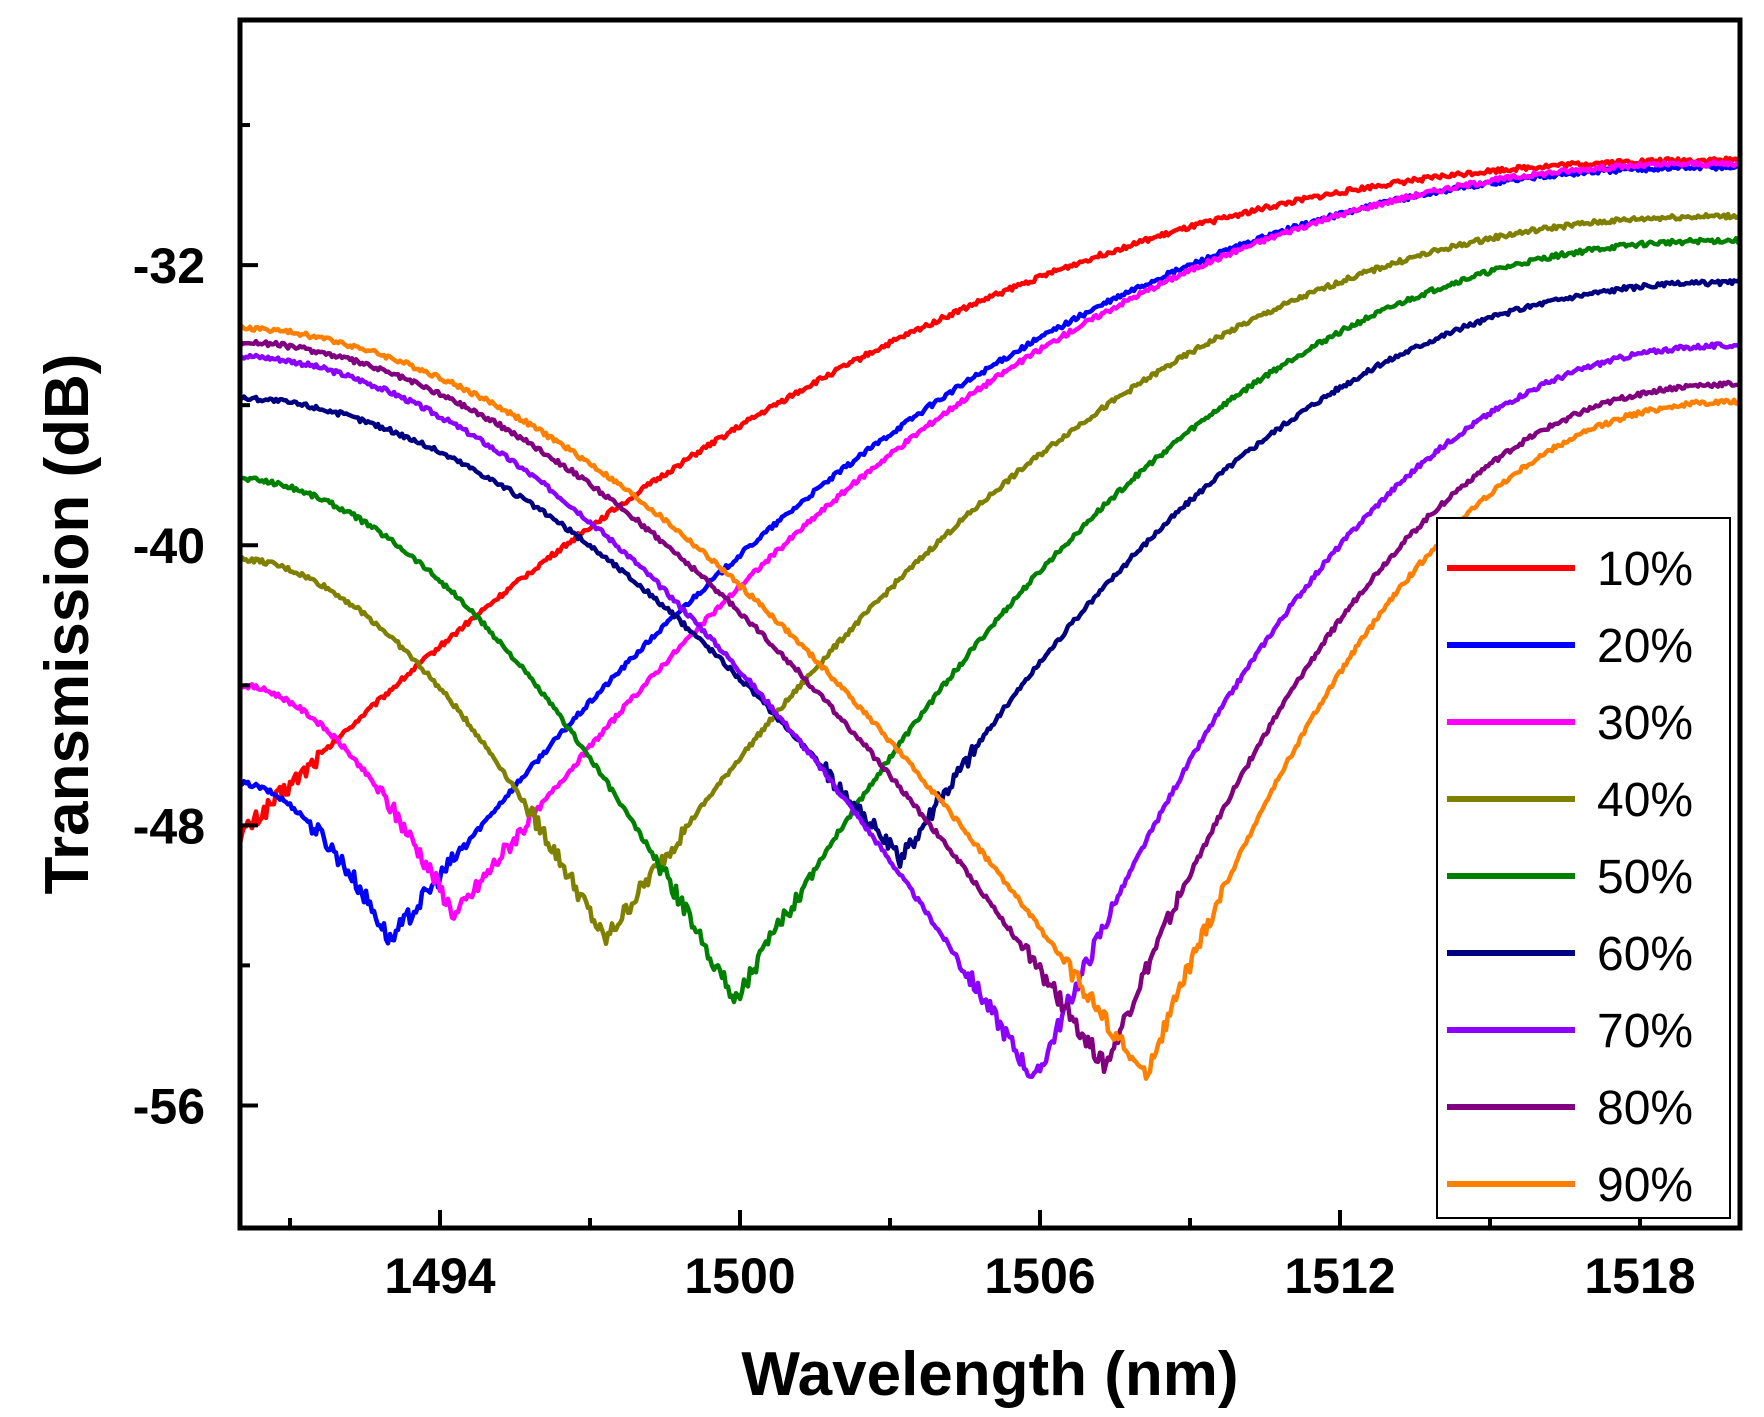 The width and height of the screenshot is (1764, 1417). Describe the element at coordinates (169, 546) in the screenshot. I see `y-tick-label: -40` at that location.